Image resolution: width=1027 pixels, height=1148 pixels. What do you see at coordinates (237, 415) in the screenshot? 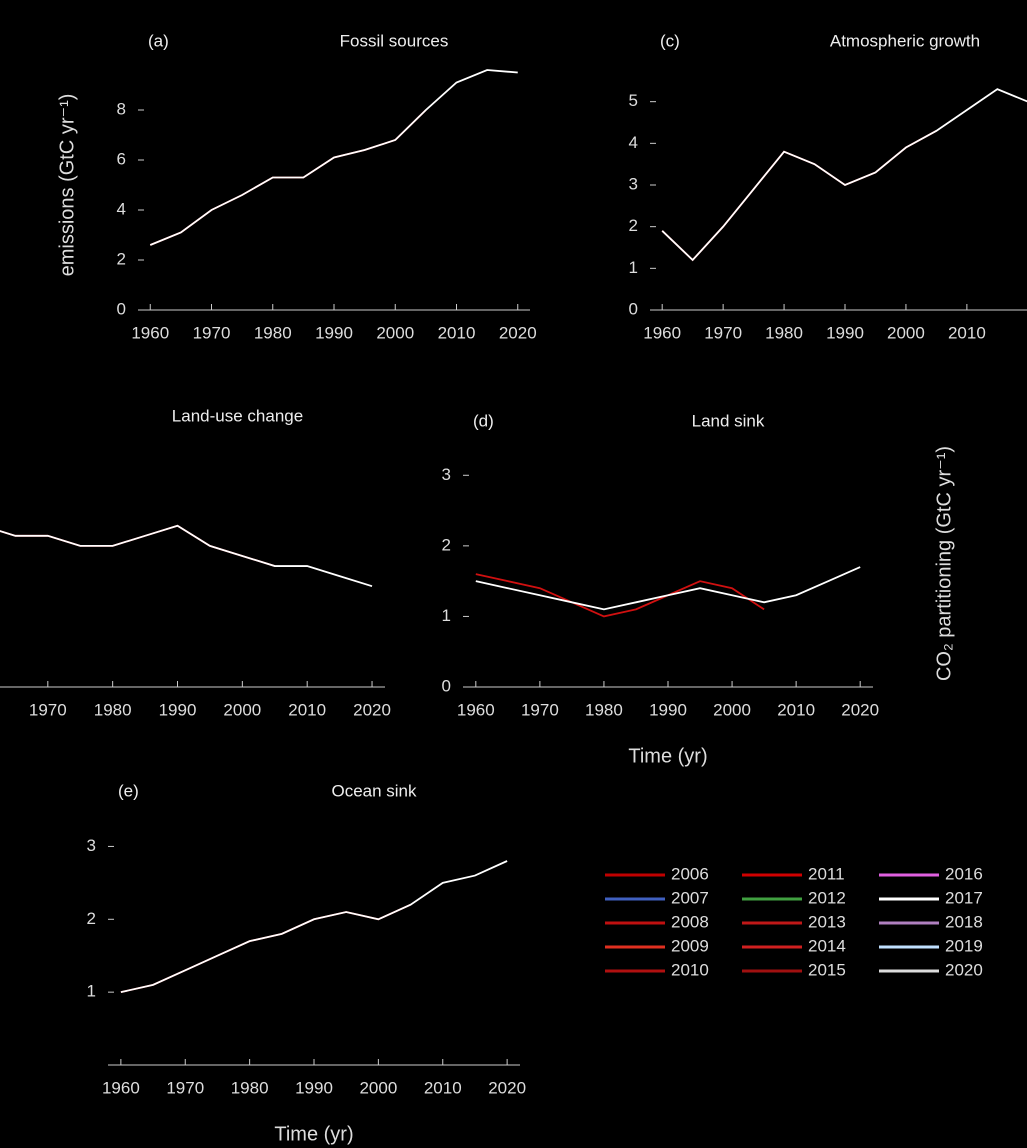
I see `panel-title: Land-use change` at bounding box center [237, 415].